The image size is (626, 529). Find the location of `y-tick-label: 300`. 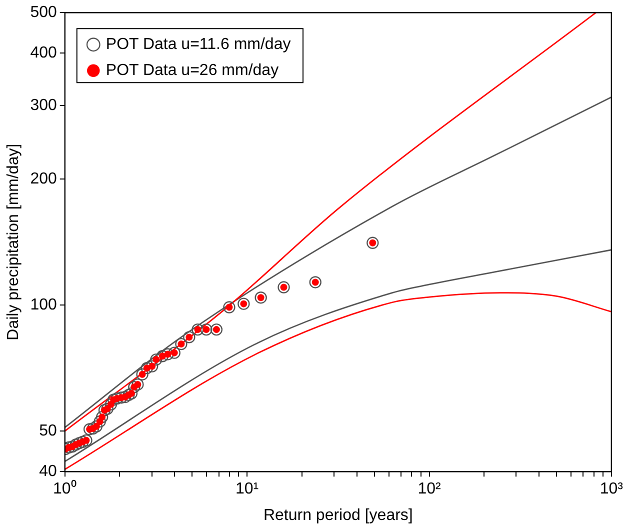

y-tick-label: 300 is located at coordinates (43, 105).